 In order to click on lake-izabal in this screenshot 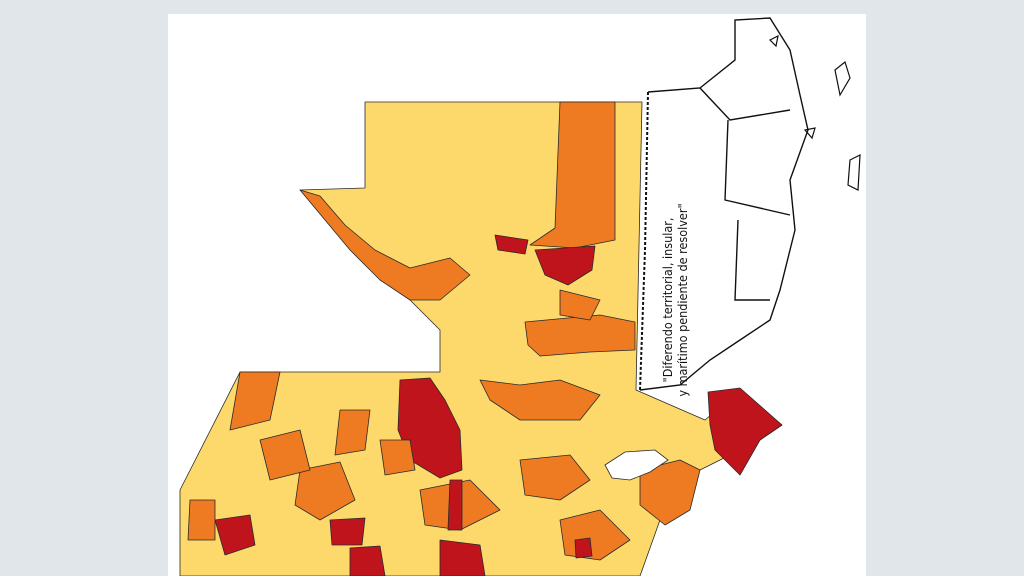, I will do `click(636, 465)`.